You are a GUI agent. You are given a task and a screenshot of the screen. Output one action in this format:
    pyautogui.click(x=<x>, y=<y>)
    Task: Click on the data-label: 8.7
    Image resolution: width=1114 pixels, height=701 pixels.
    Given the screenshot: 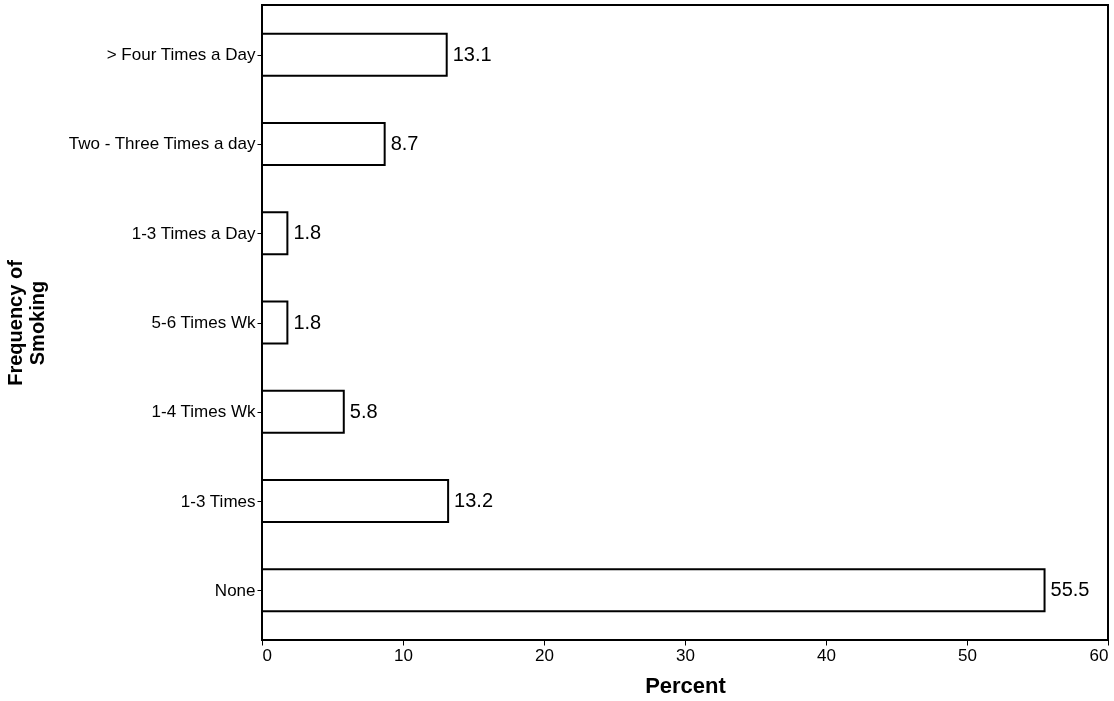 What is the action you would take?
    pyautogui.click(x=404, y=142)
    